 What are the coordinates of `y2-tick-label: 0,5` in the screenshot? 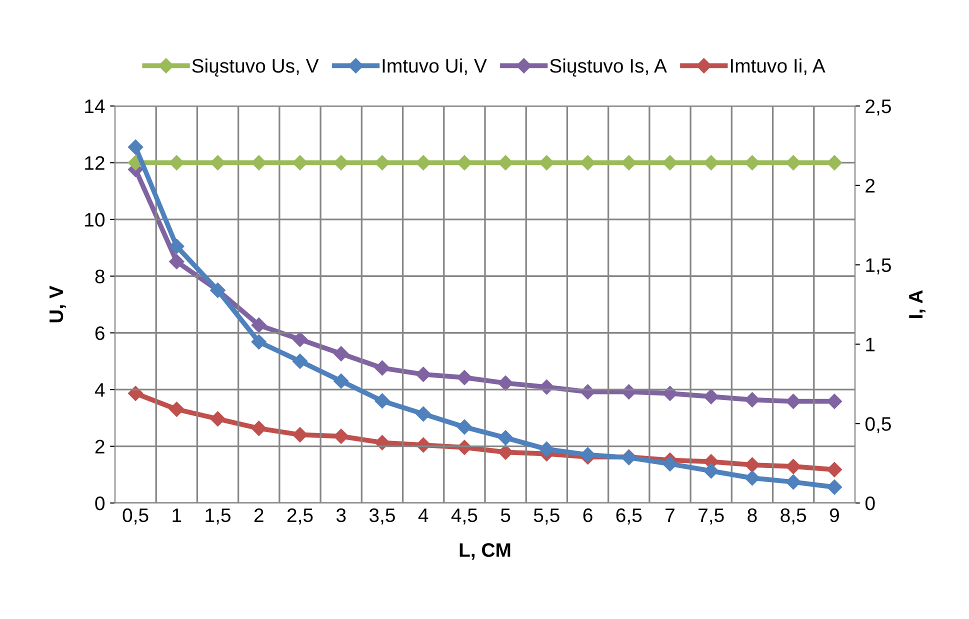 It's located at (878, 425).